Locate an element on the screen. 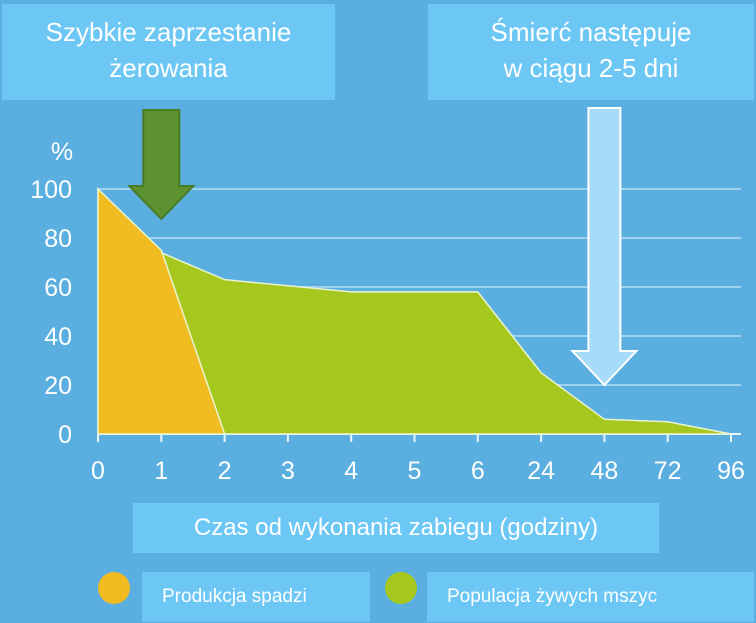  x-tick-label: 4 is located at coordinates (351, 471).